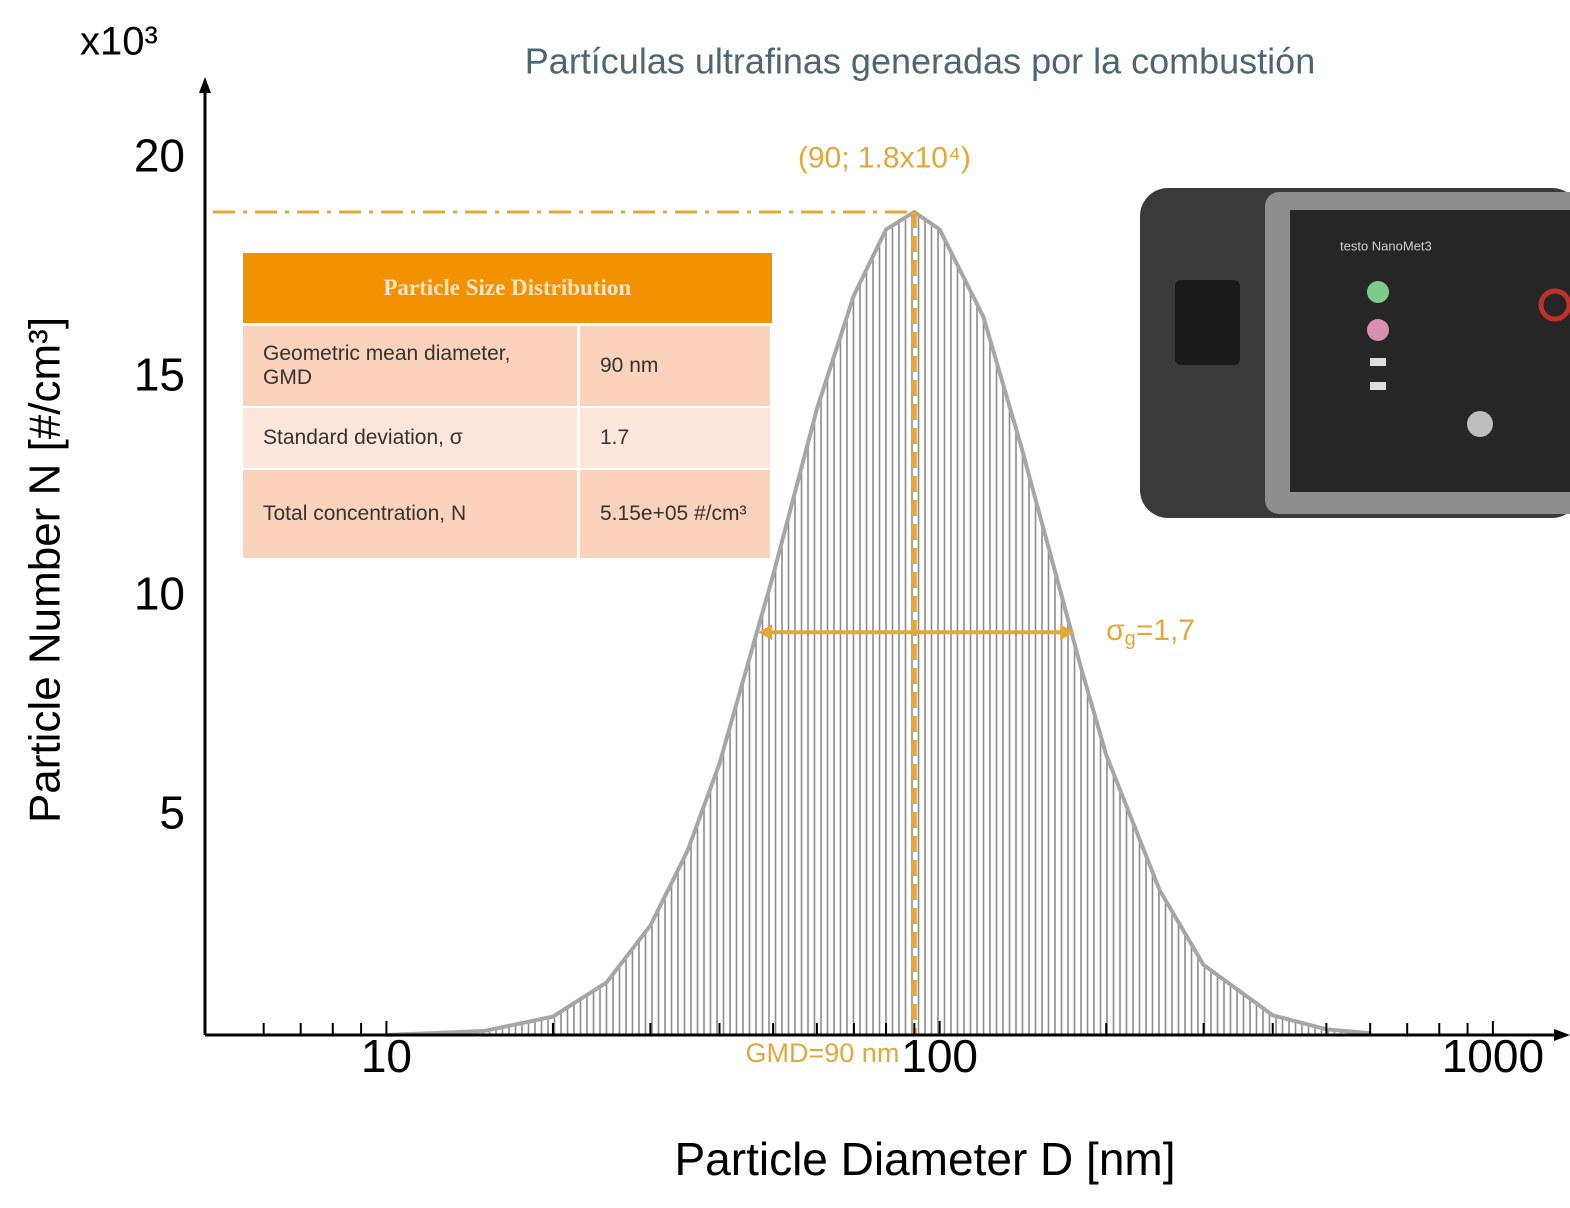 This screenshot has height=1208, width=1570. Describe the element at coordinates (119, 42) in the screenshot. I see `y-multiplier: x10³` at that location.